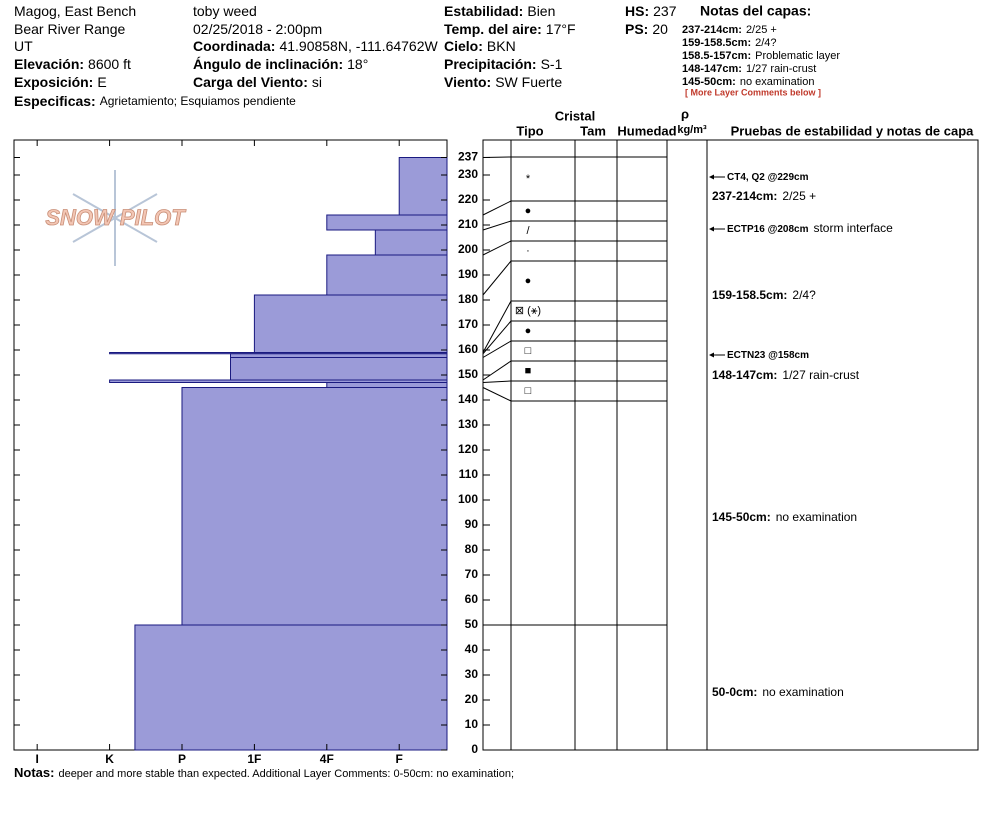 This screenshot has width=994, height=840. What do you see at coordinates (490, 64) in the screenshot?
I see `field-label: Precipitación:` at bounding box center [490, 64].